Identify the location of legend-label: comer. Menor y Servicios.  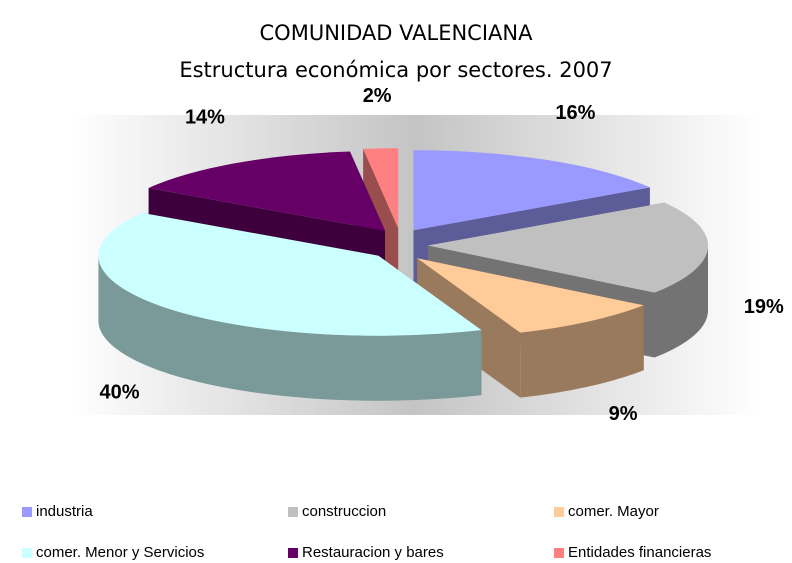
(120, 552).